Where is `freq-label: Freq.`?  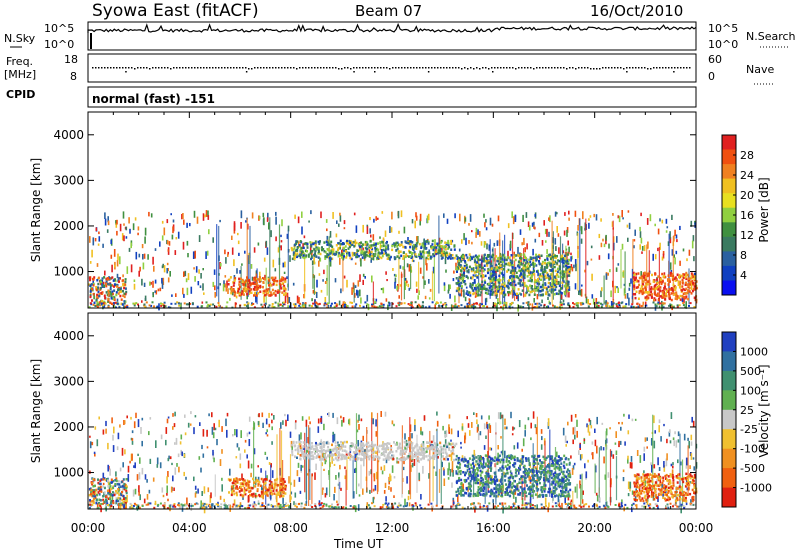
freq-label: Freq. is located at coordinates (19, 61).